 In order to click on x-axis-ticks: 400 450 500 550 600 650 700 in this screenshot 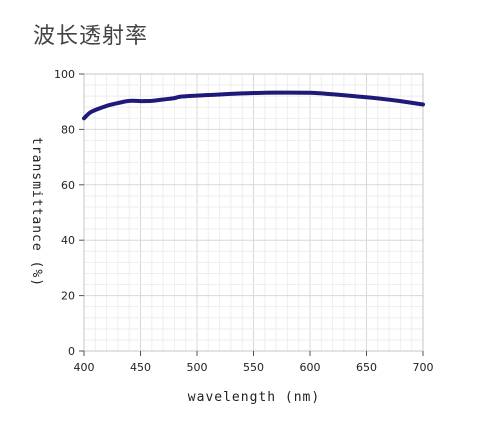, I will do `click(254, 362)`.